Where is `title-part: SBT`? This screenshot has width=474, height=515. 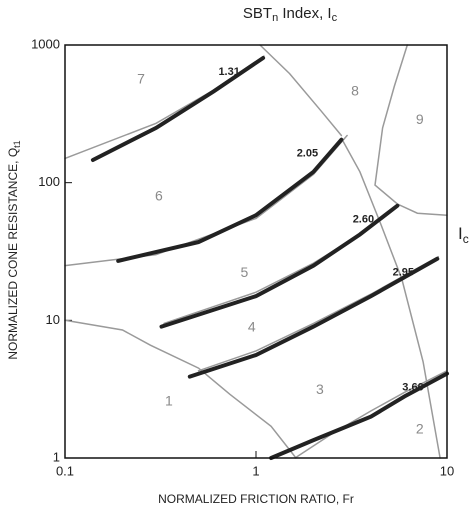 title-part: SBT is located at coordinates (257, 13).